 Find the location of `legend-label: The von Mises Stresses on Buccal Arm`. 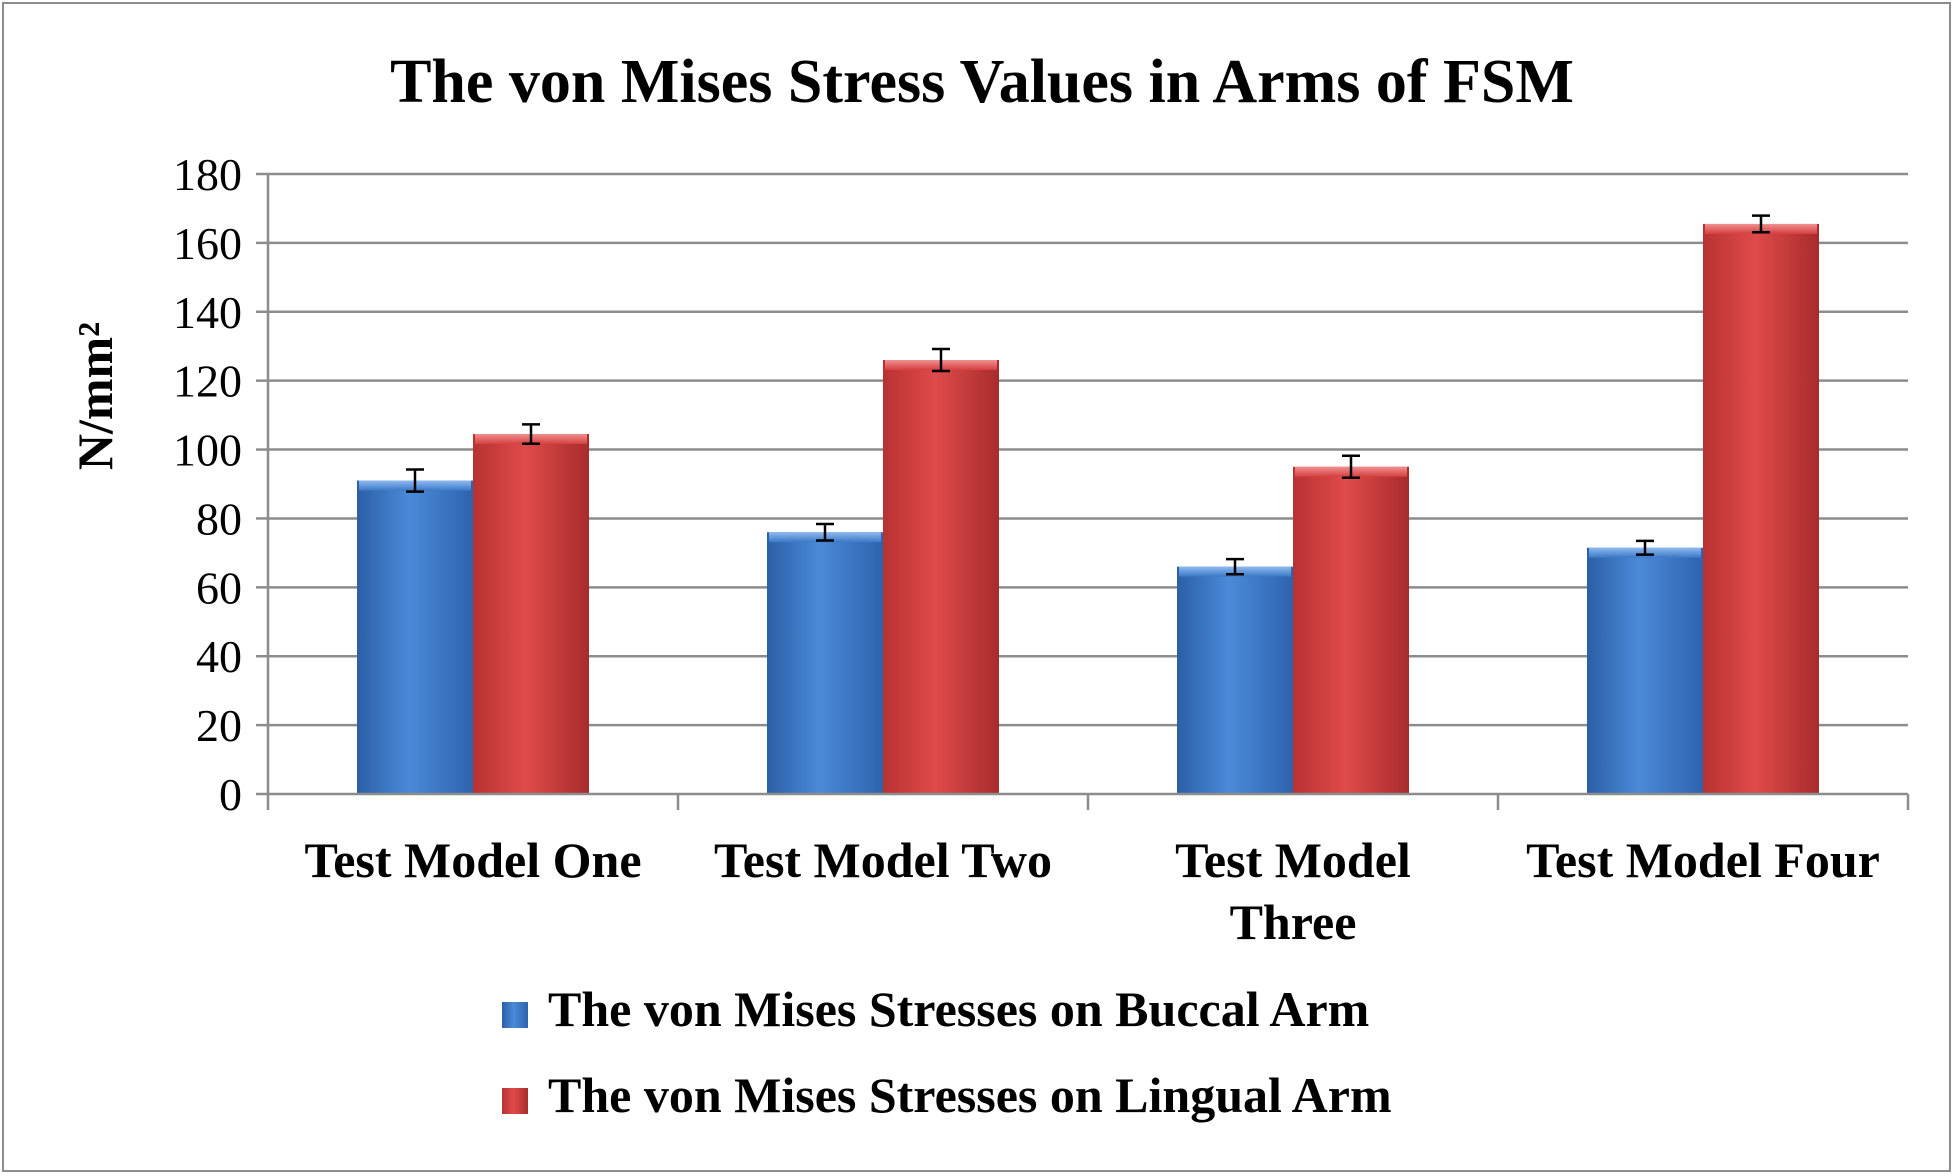

legend-label: The von Mises Stresses on Buccal Arm is located at coordinates (958, 1009).